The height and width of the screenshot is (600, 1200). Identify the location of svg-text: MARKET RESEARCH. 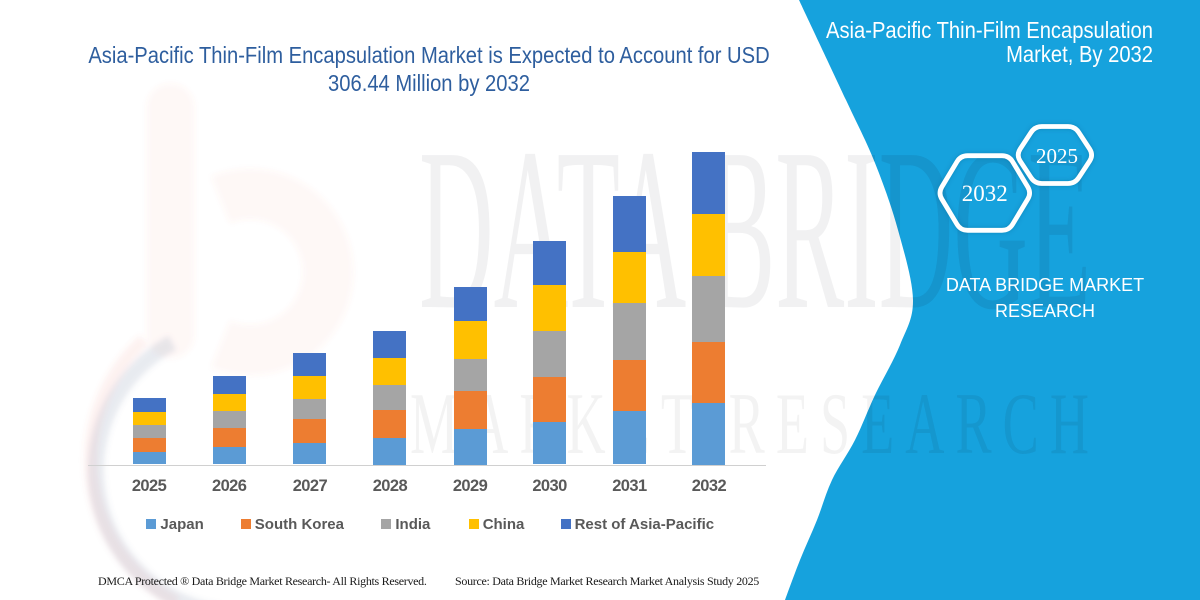
(755, 424).